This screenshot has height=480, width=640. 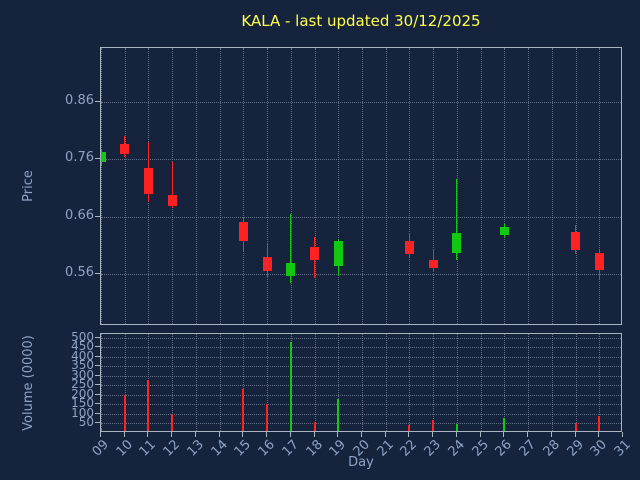 What do you see at coordinates (82, 403) in the screenshot?
I see `volume-tick-label: 150` at bounding box center [82, 403].